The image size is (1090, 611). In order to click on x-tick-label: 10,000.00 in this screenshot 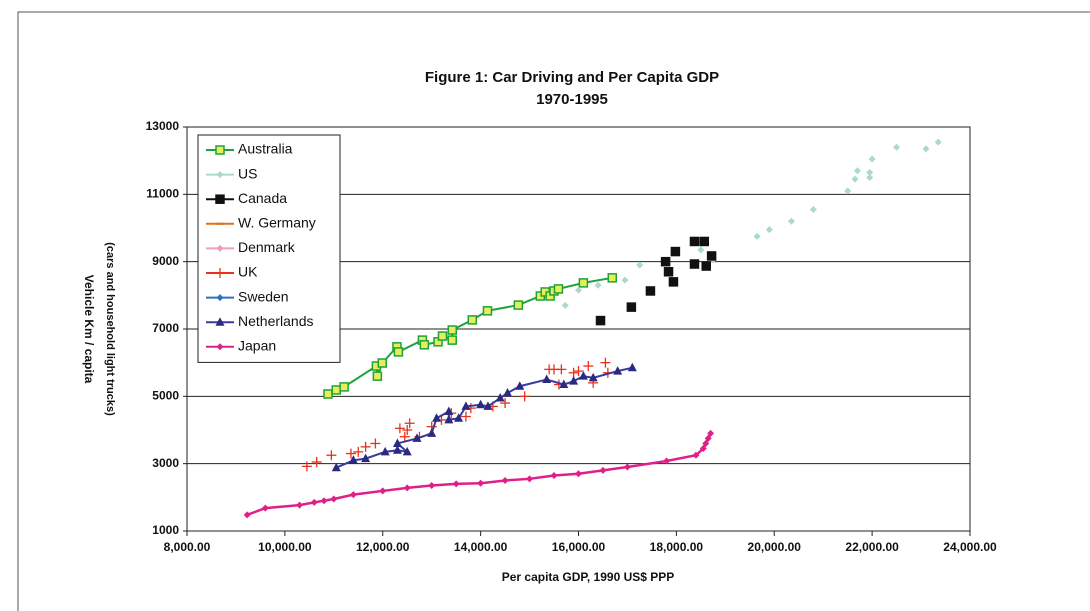, I will do `click(285, 547)`.